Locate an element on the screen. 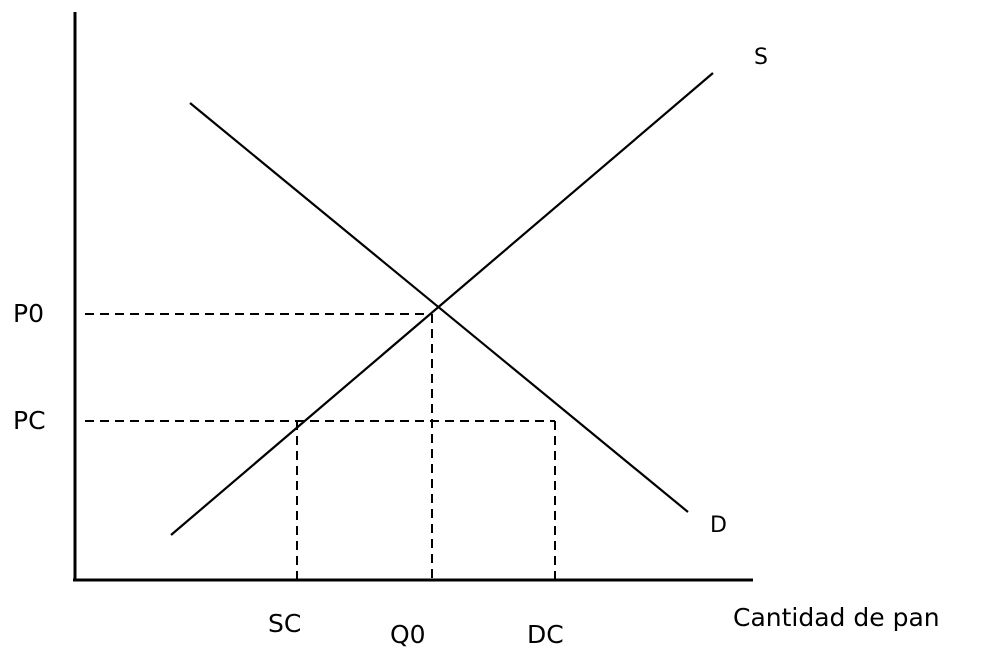  x-axis-title: Cantidad de pan is located at coordinates (836, 617).